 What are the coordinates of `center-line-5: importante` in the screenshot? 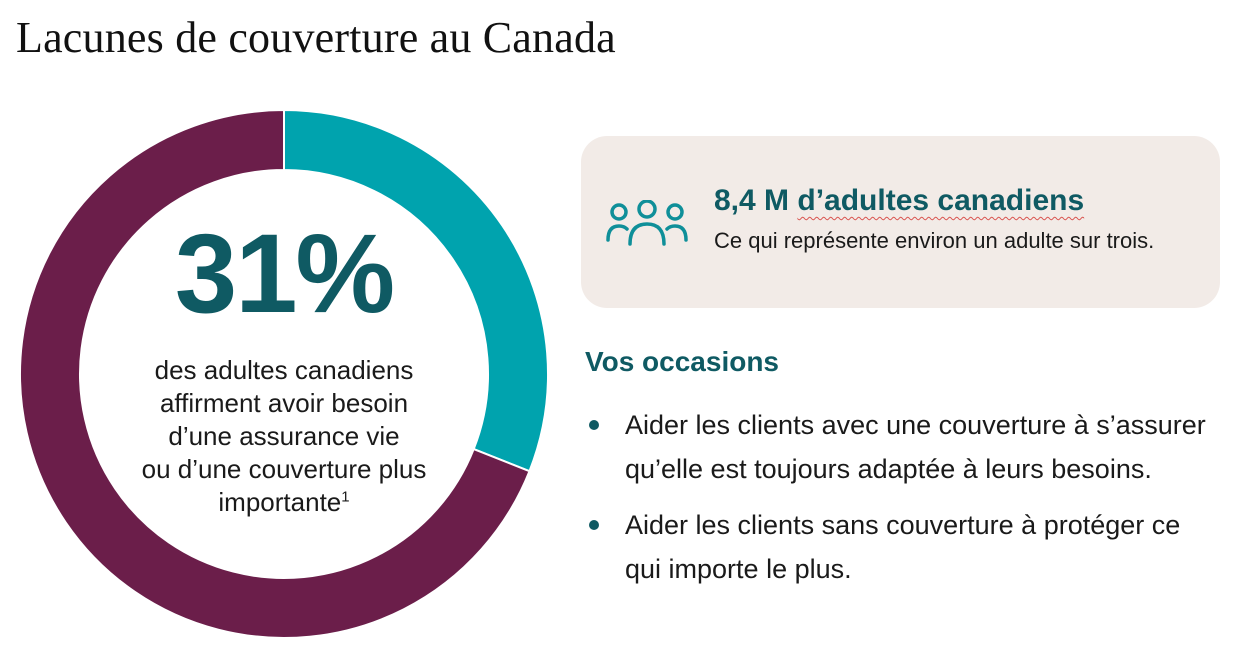 It's located at (280, 502).